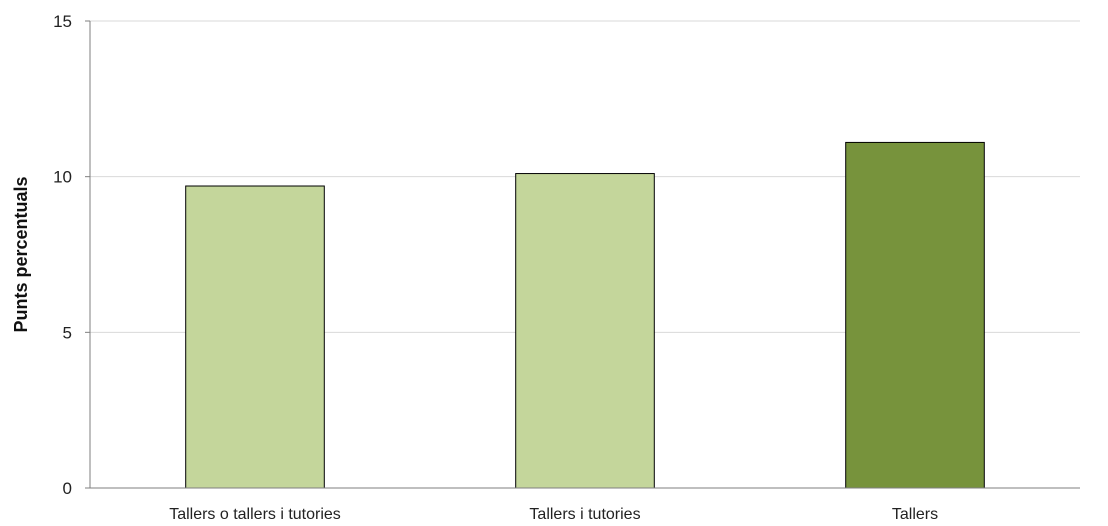  What do you see at coordinates (62, 177) in the screenshot?
I see `y-tick-label: 10` at bounding box center [62, 177].